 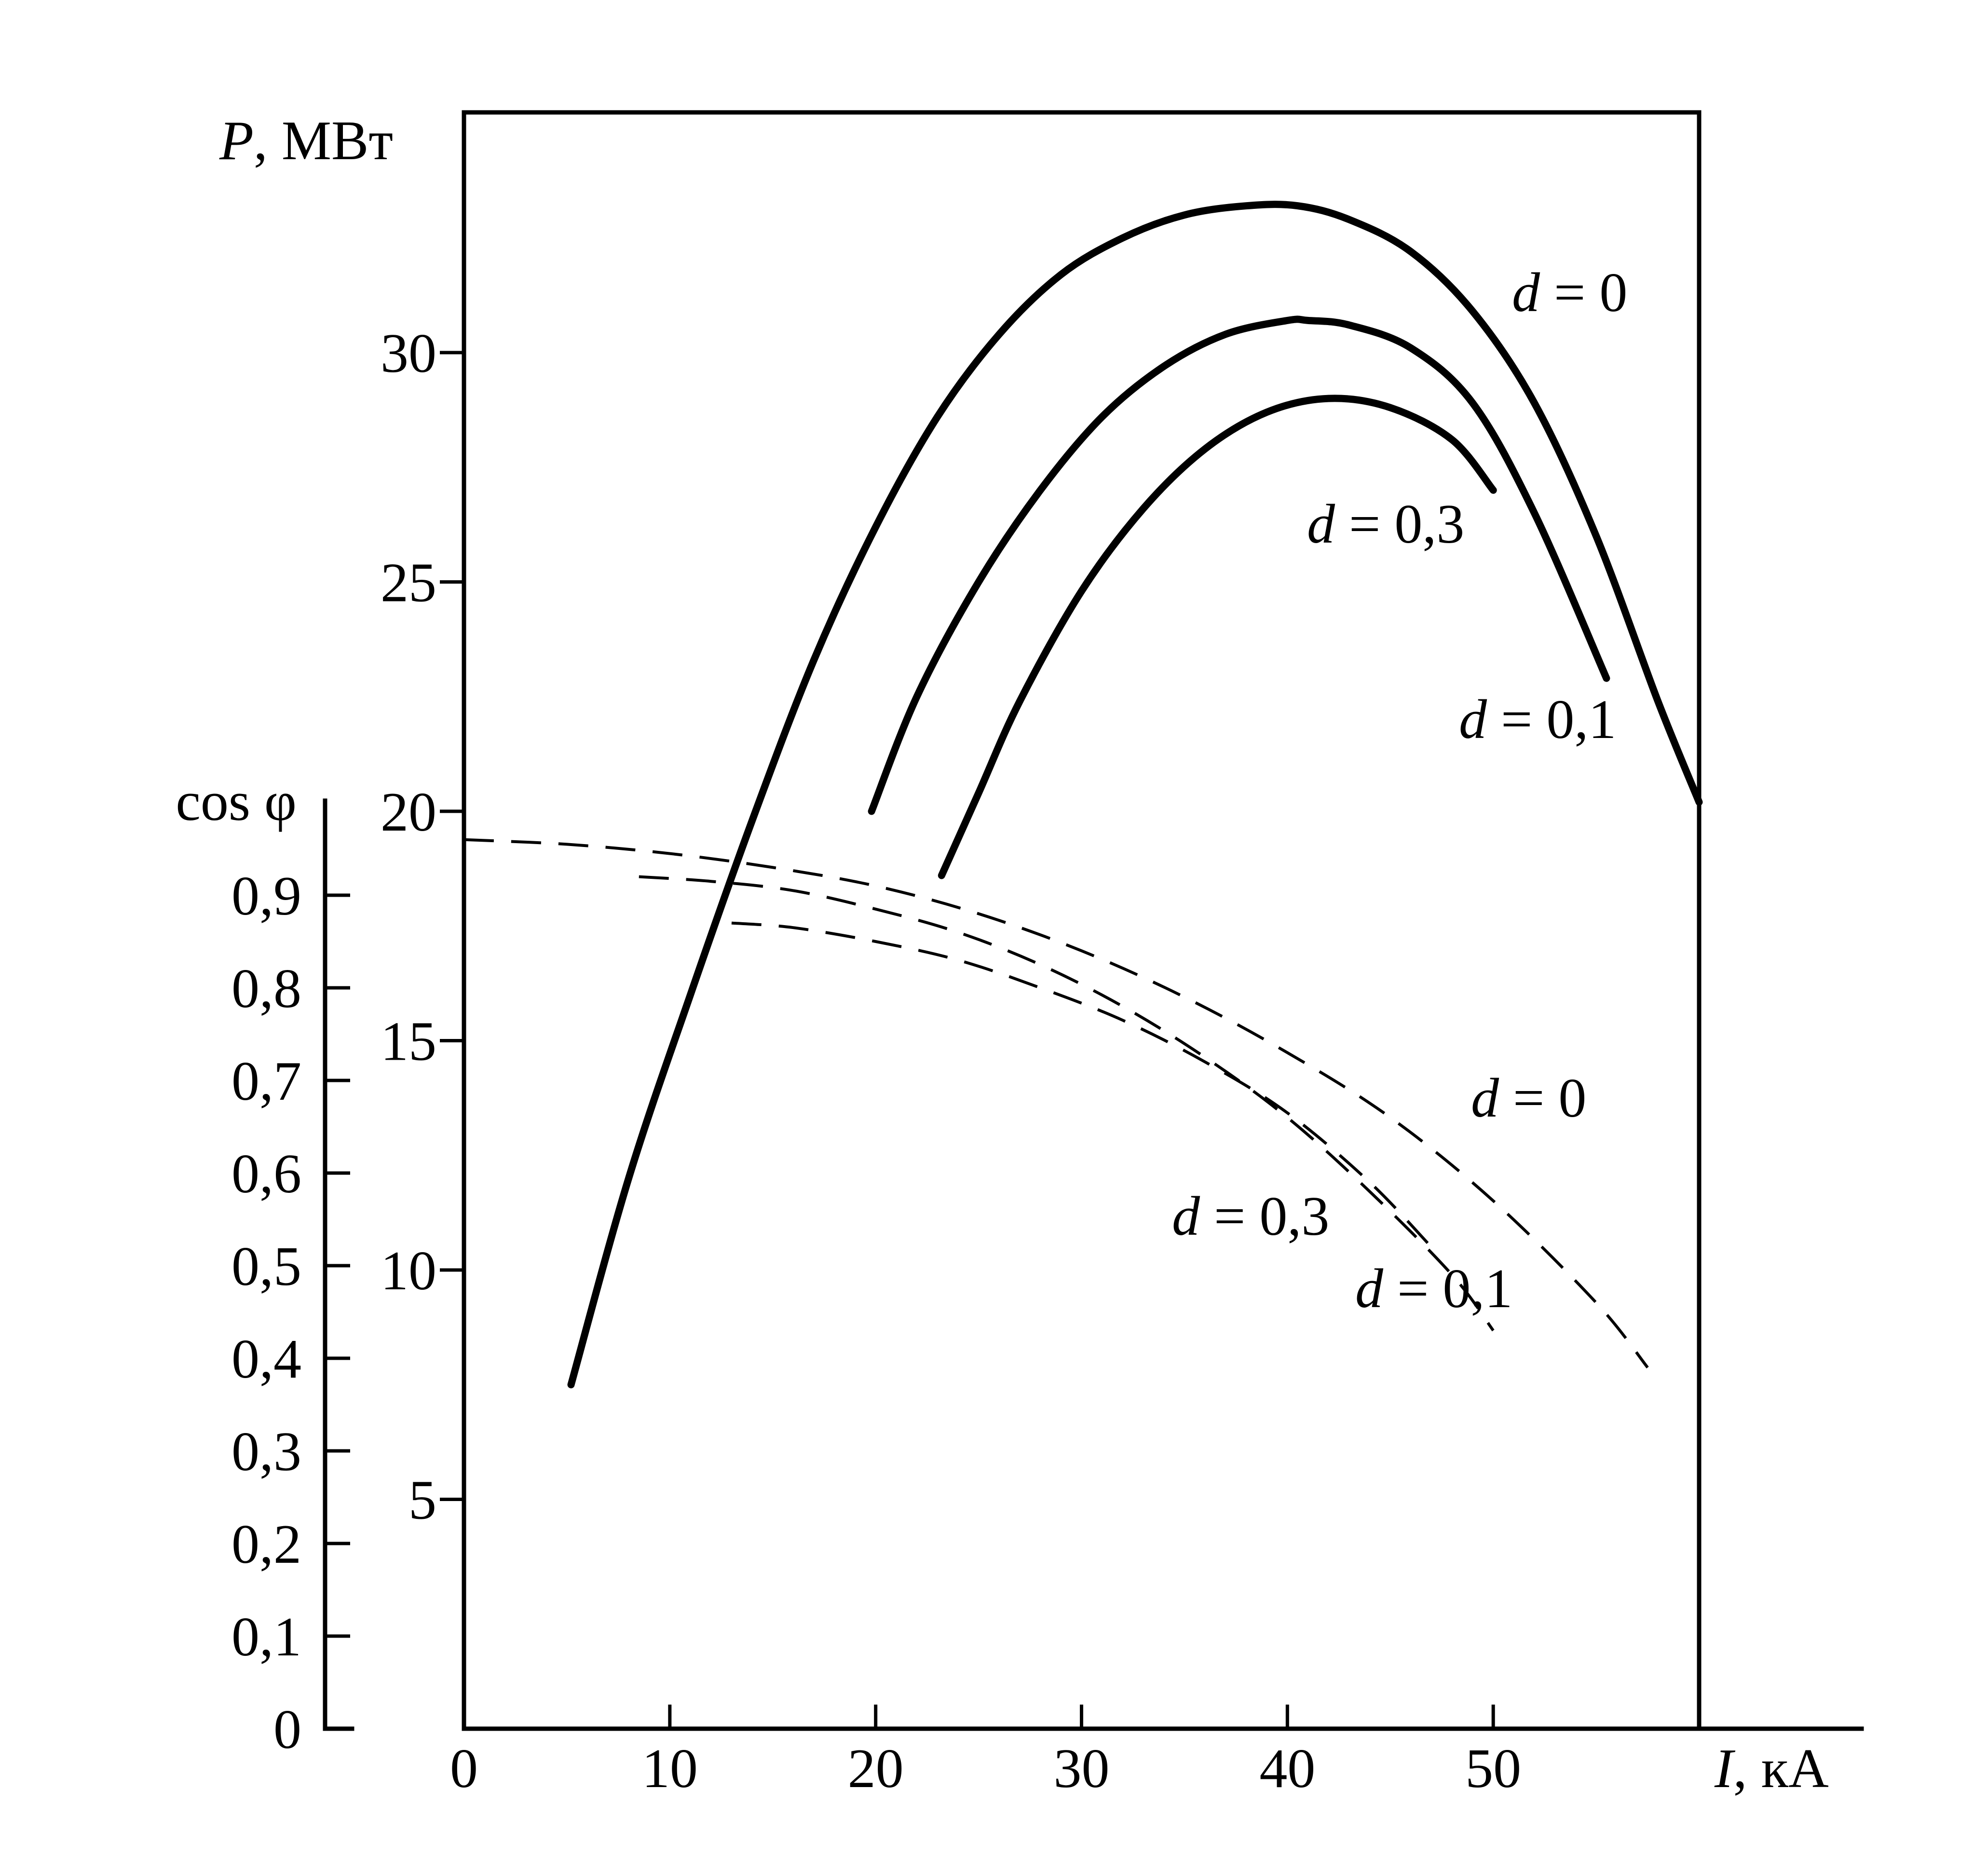 I want to click on annotation-cos-d0: d = 0, so click(x=1528, y=1098).